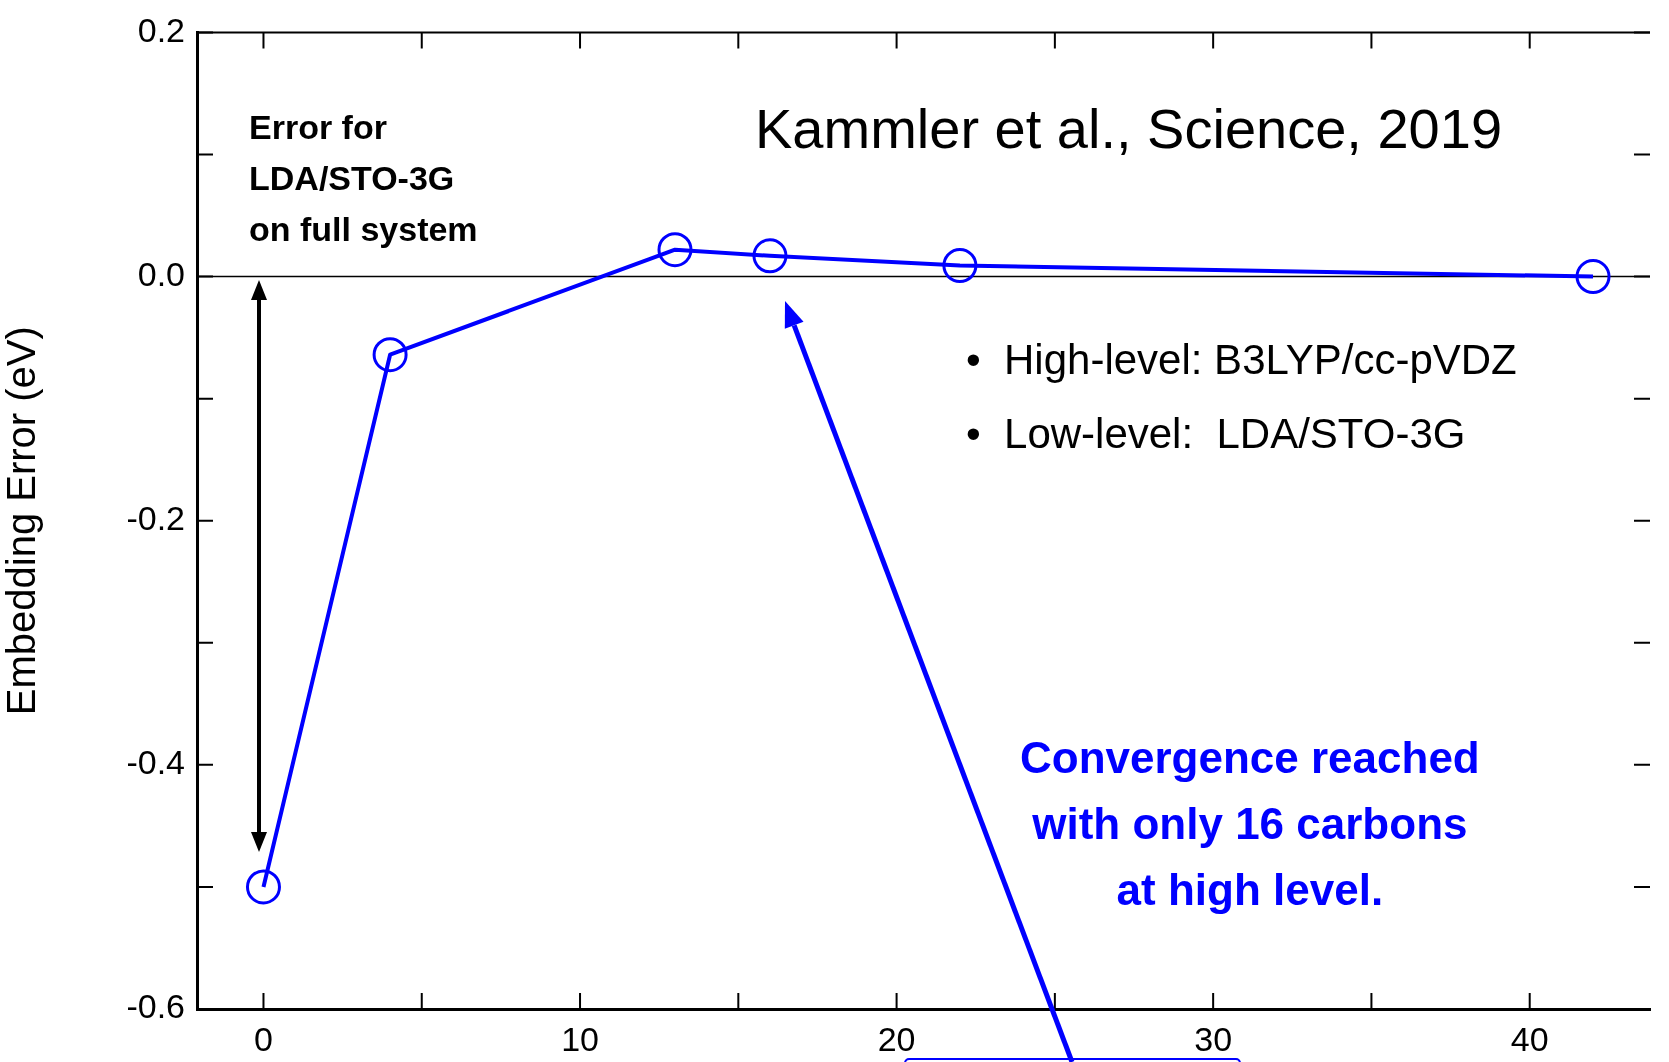 This screenshot has height=1062, width=1669. I want to click on x-tick-label: 0, so click(263, 1038).